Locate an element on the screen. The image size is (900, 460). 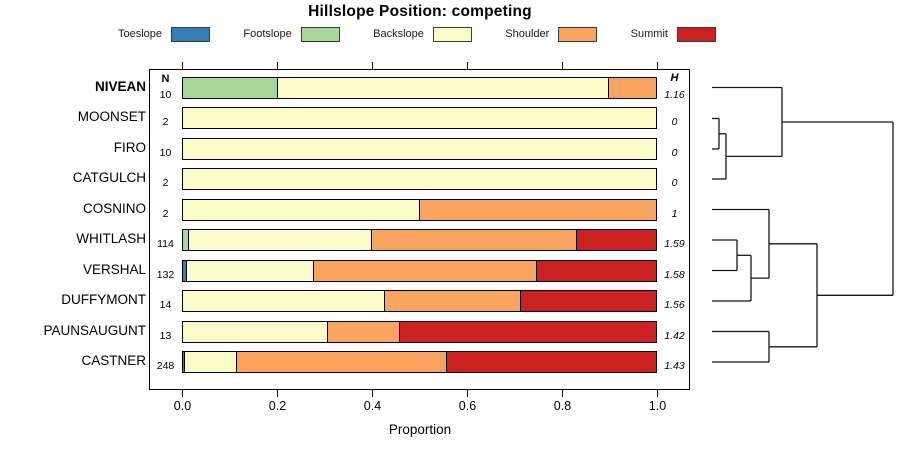
h-value: 1 is located at coordinates (674, 213).